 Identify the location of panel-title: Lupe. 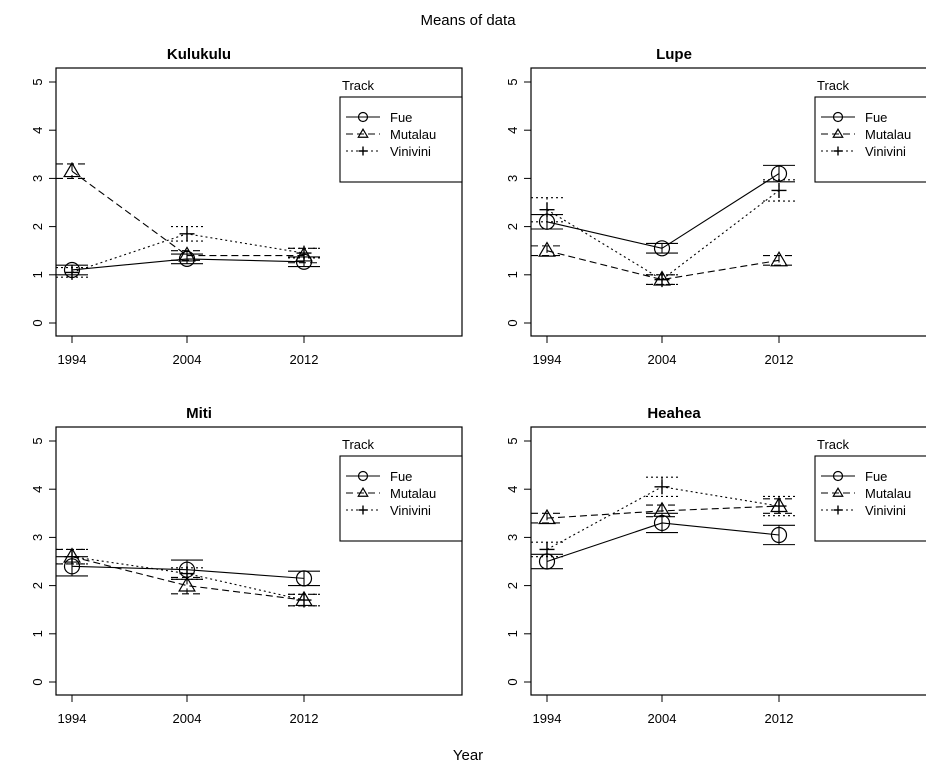
(674, 54).